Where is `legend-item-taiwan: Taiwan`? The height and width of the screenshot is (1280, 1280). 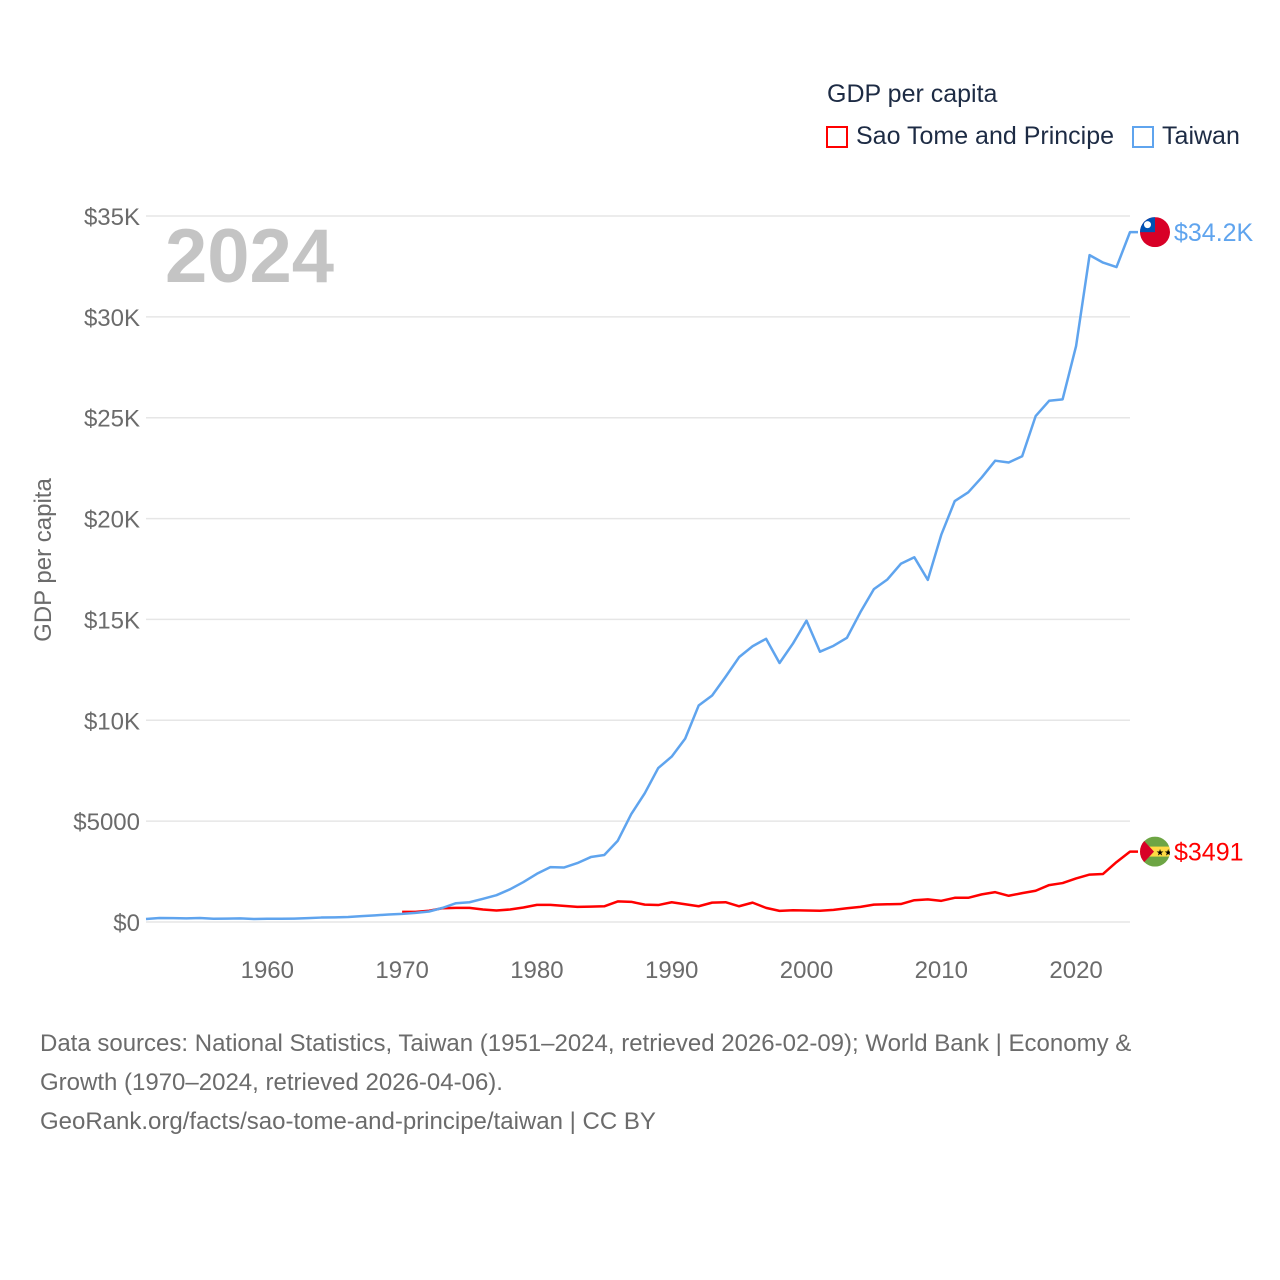
legend-item-taiwan: Taiwan is located at coordinates (1186, 136).